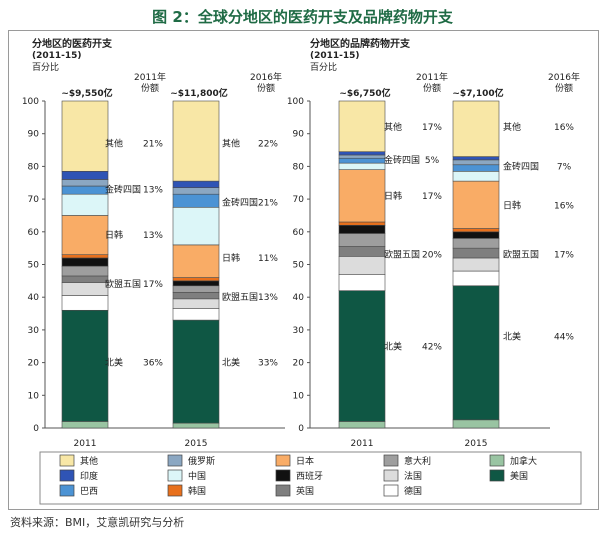 The image size is (605, 539). I want to click on bar-segment-2011-意大利, so click(362, 240).